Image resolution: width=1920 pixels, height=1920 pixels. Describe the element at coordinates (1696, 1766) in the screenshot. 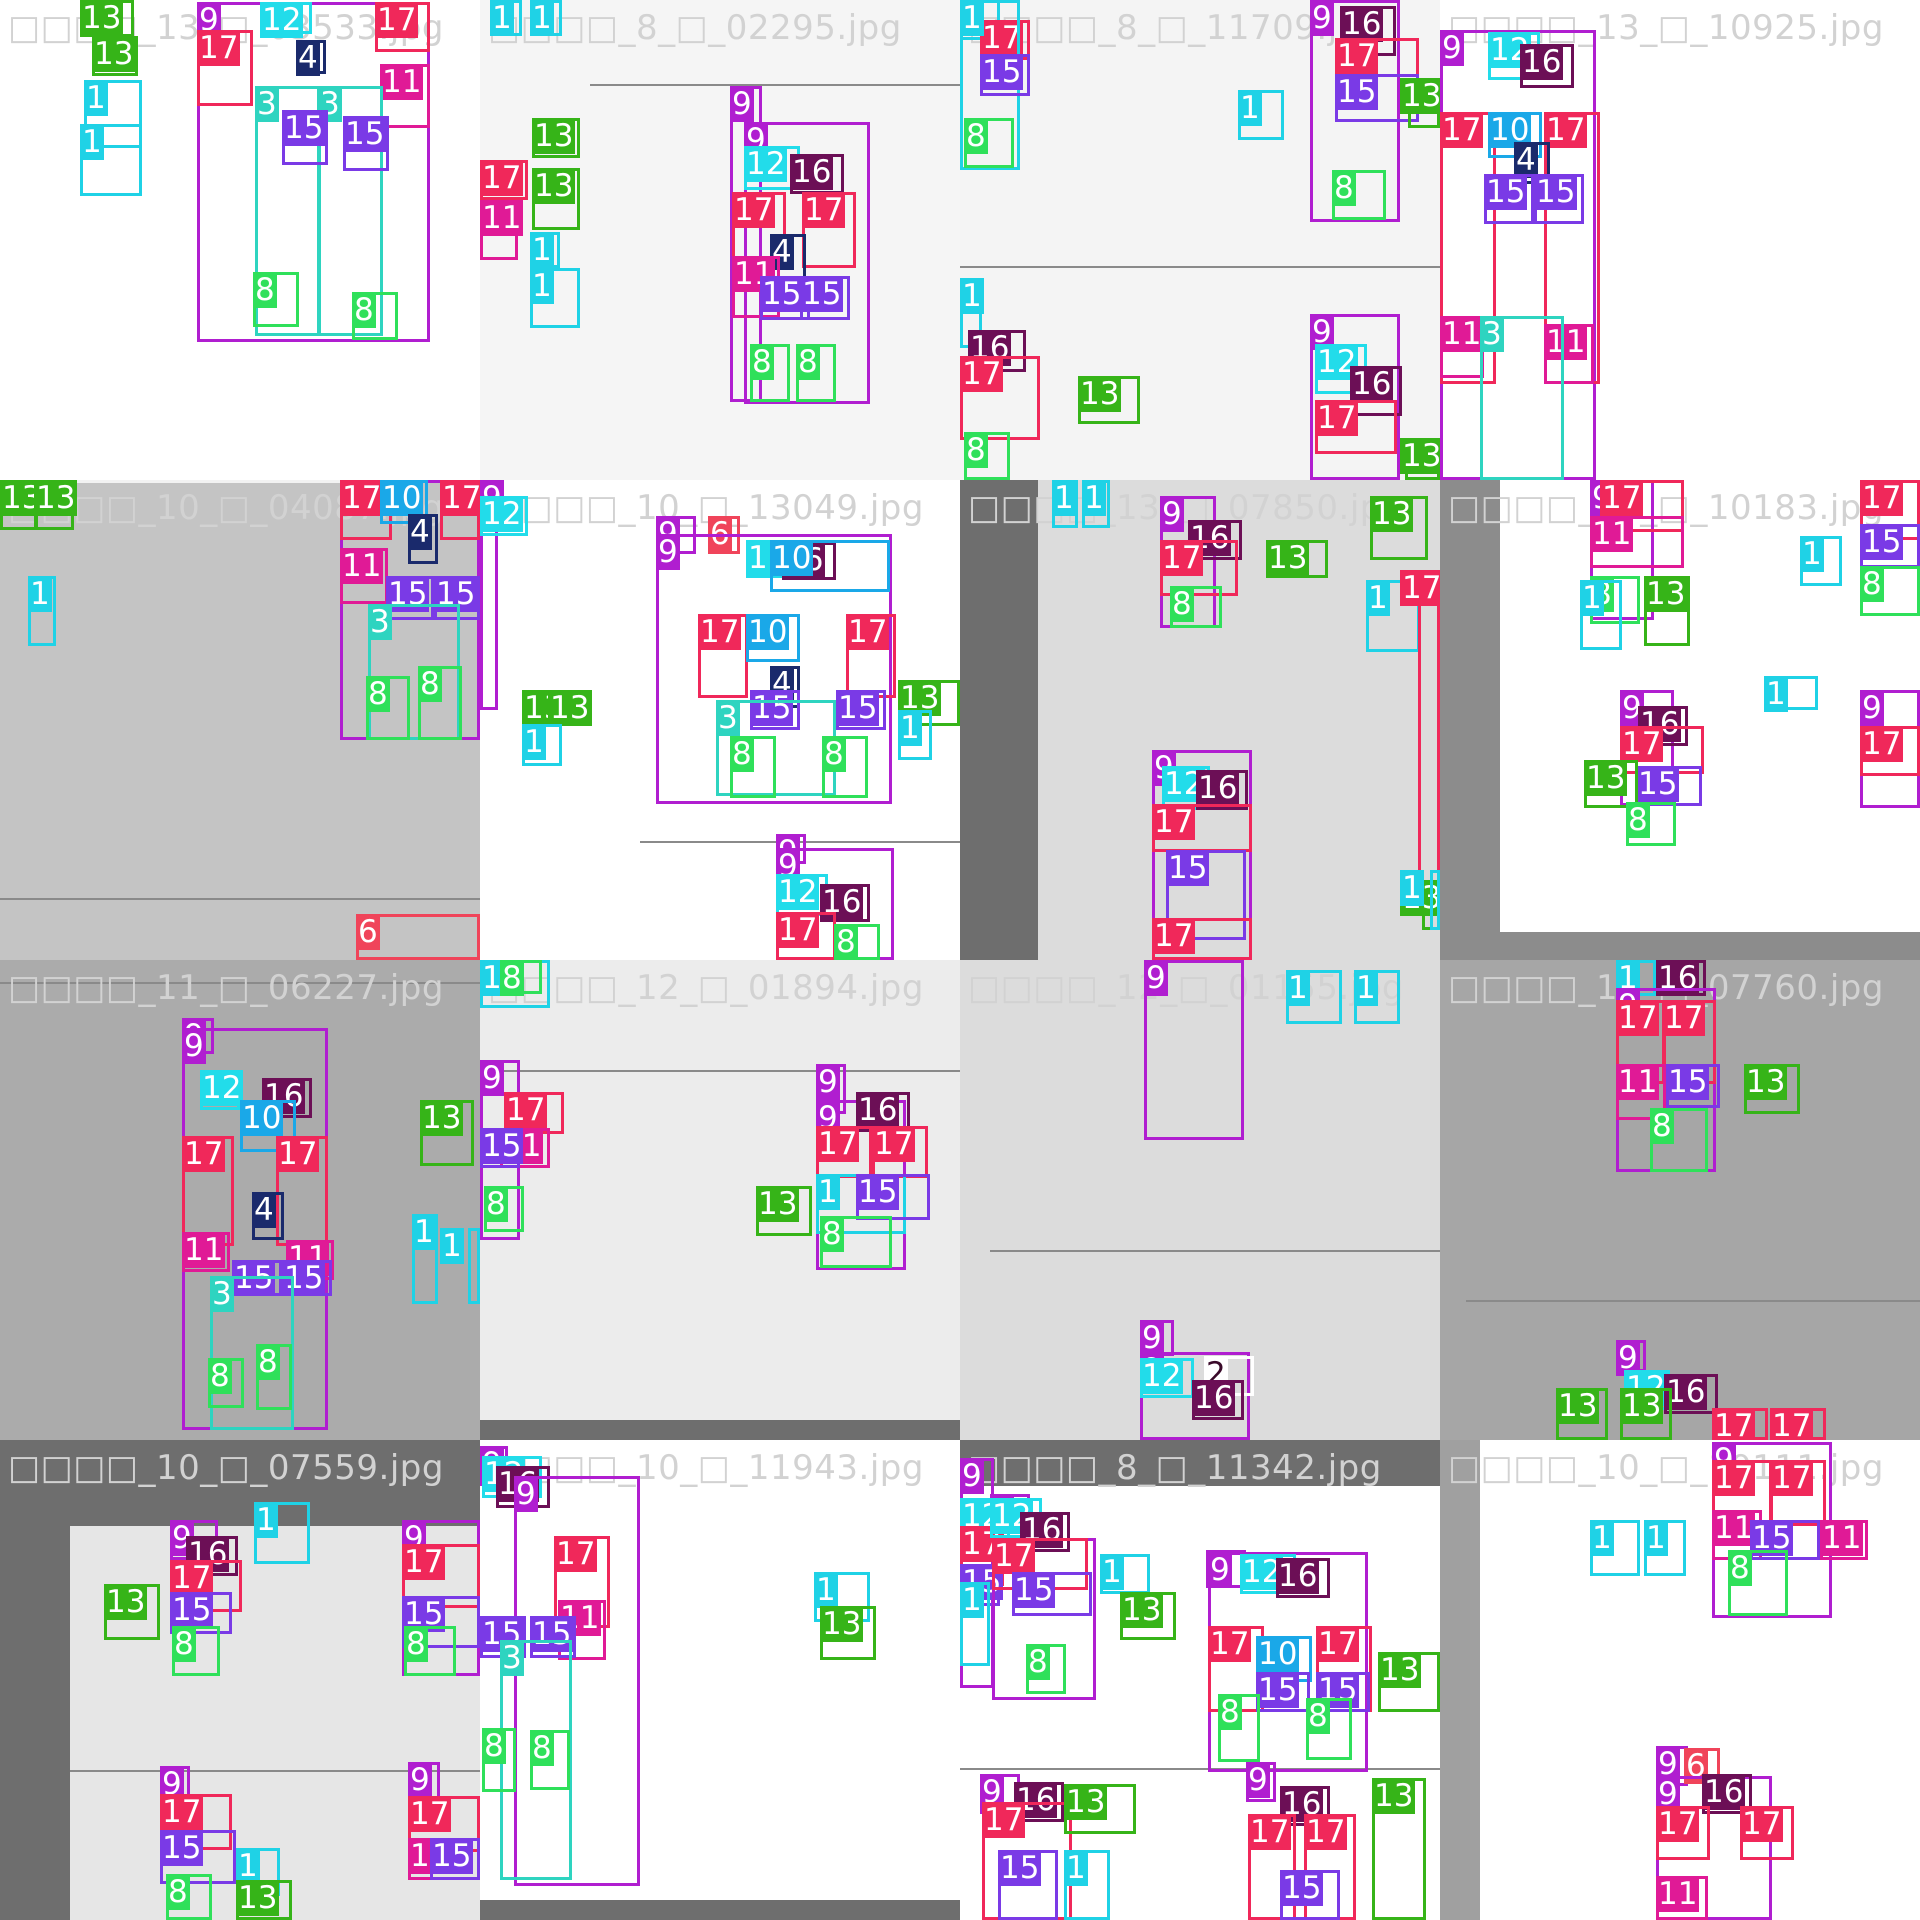

I see `class-label: 6` at that location.